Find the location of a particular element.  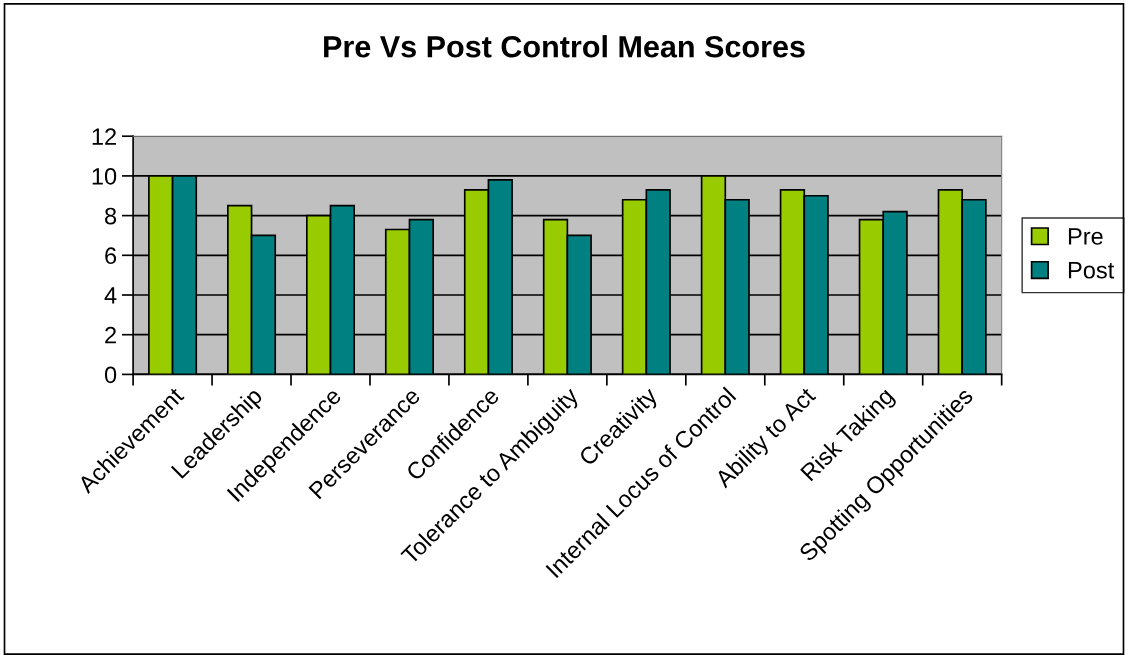

y-tick-label: 4 is located at coordinates (110, 295).